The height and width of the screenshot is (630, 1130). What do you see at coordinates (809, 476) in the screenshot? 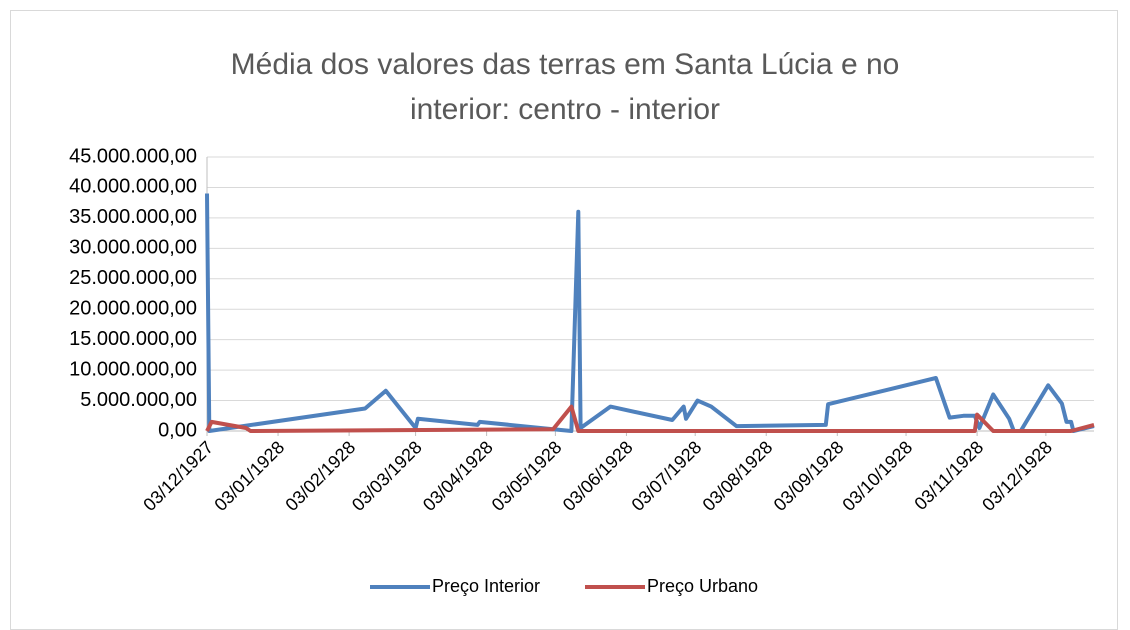
I see `x-tick-label: 03/09/1928` at bounding box center [809, 476].